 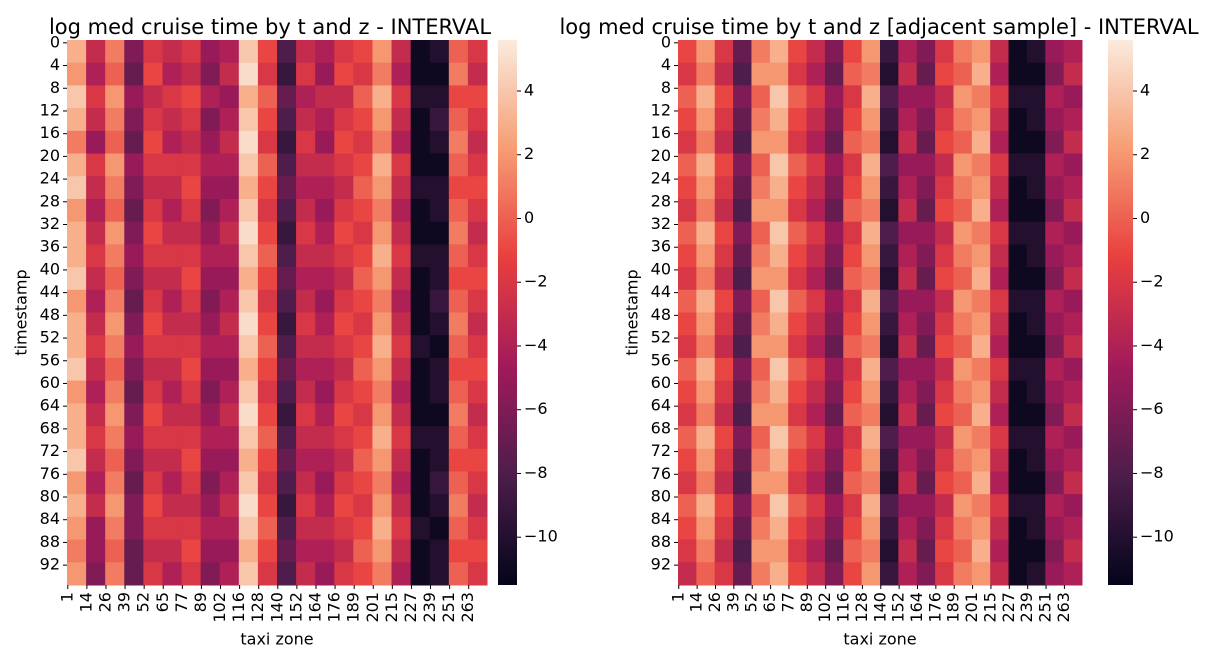 I want to click on x-tick-label: 128, so click(x=257, y=607).